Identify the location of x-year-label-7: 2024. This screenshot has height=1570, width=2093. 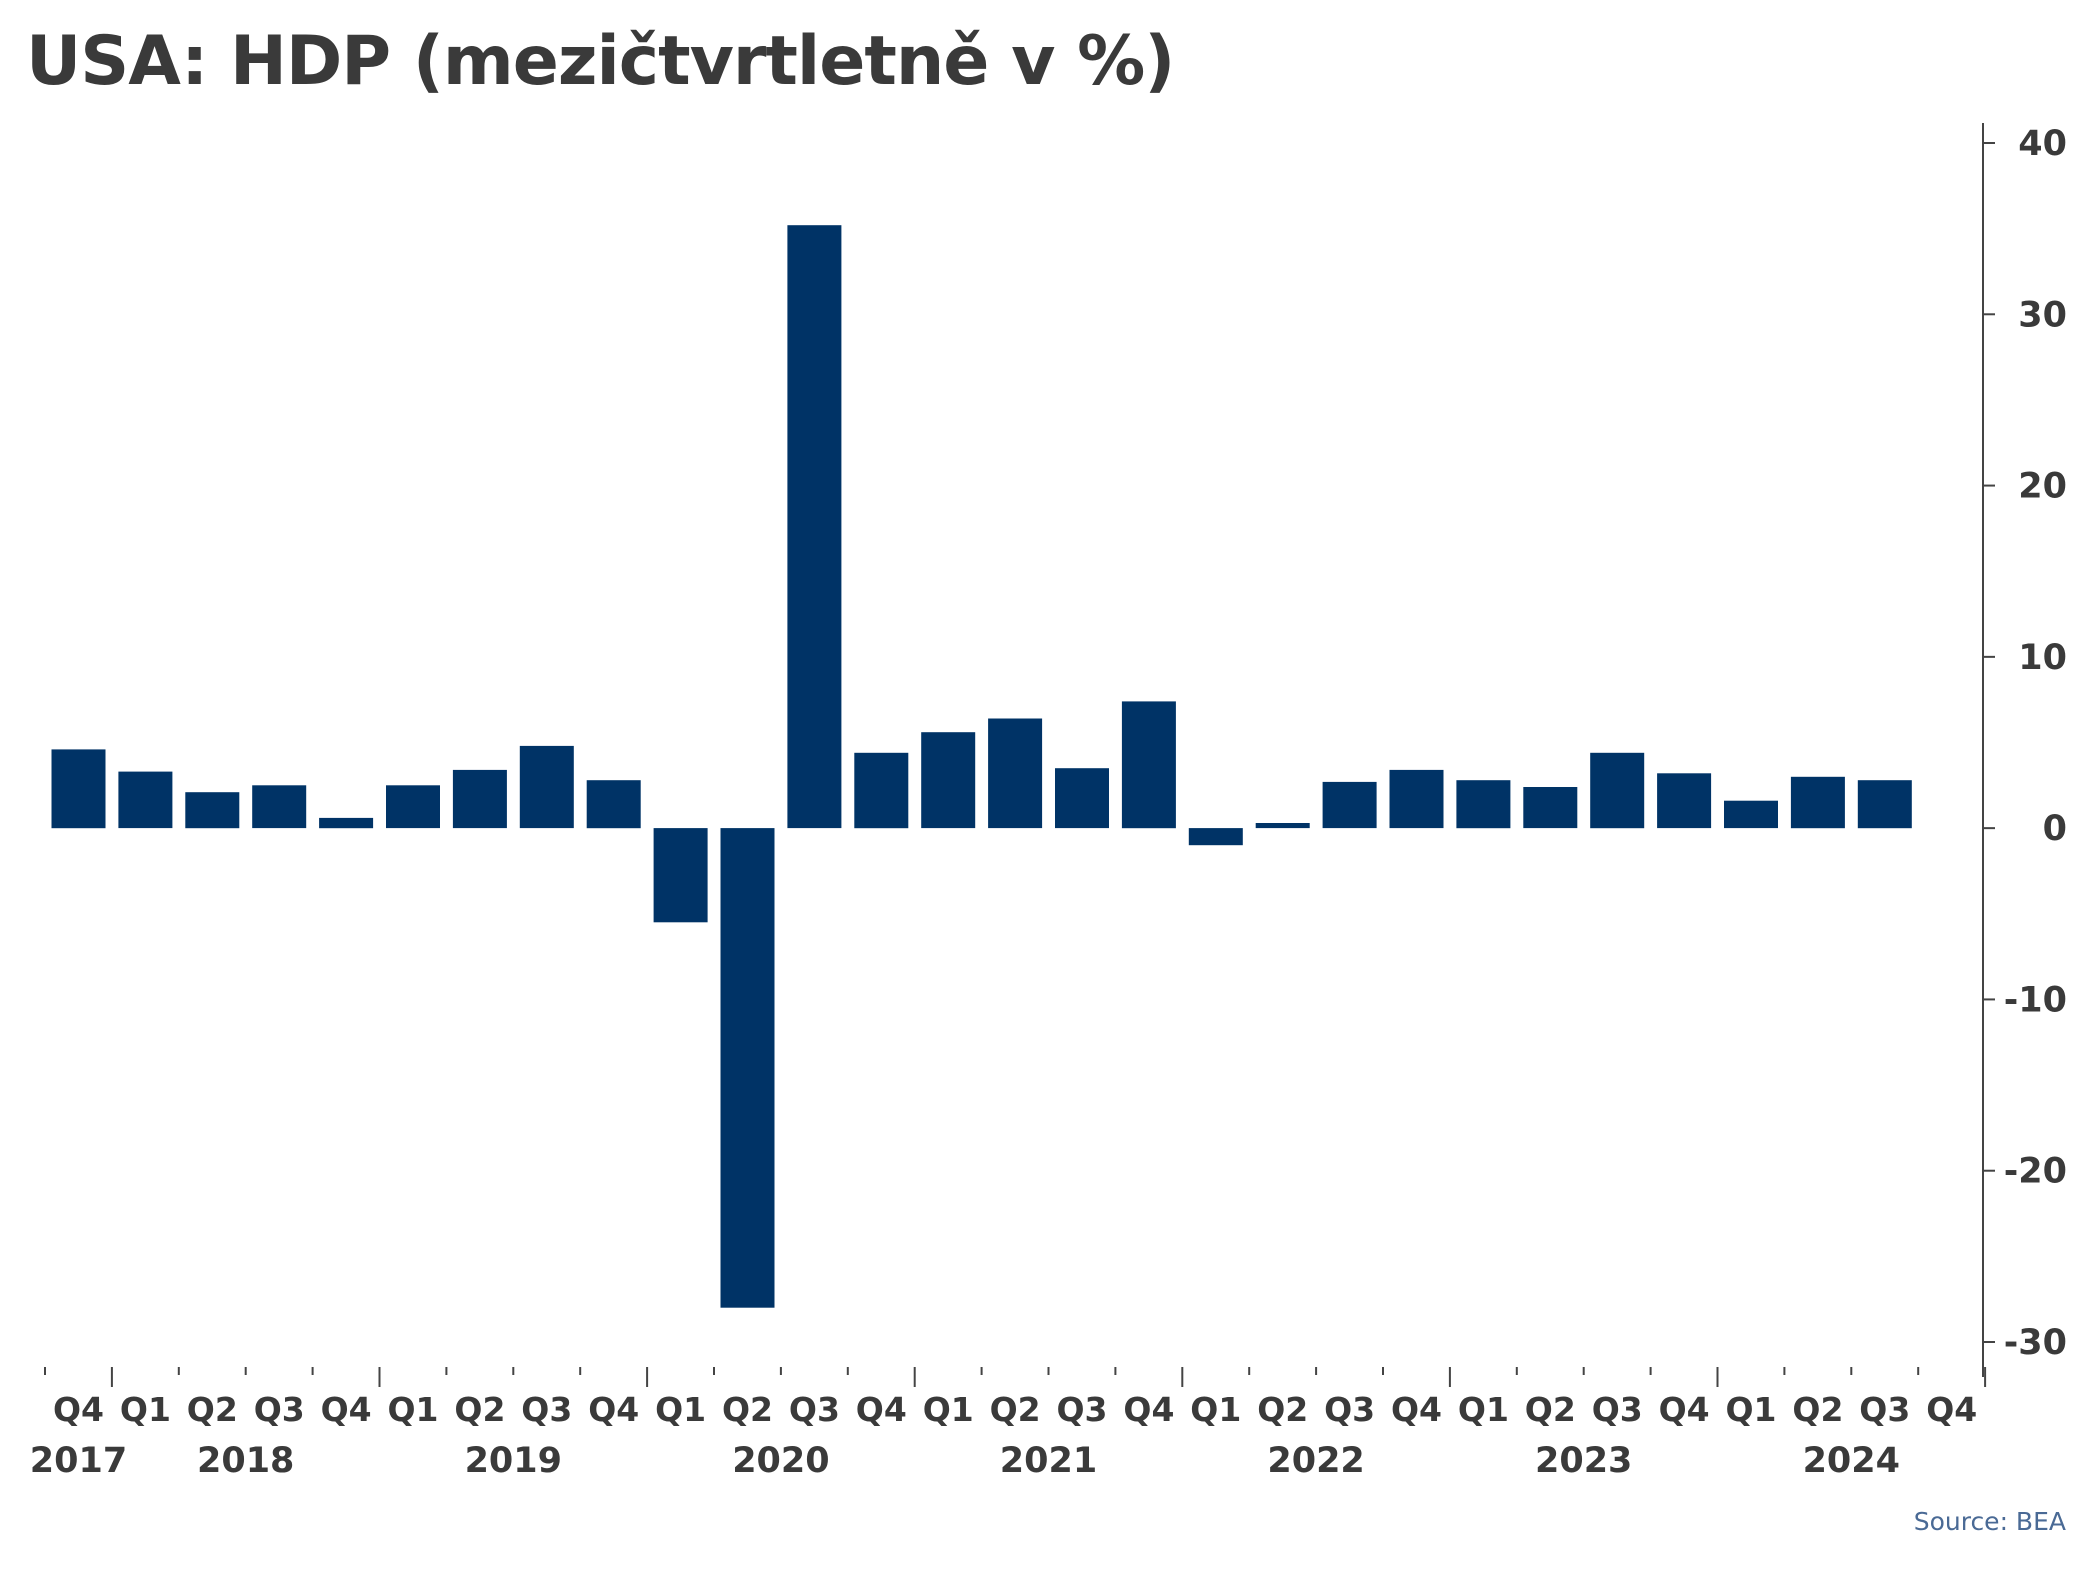
(1851, 1461).